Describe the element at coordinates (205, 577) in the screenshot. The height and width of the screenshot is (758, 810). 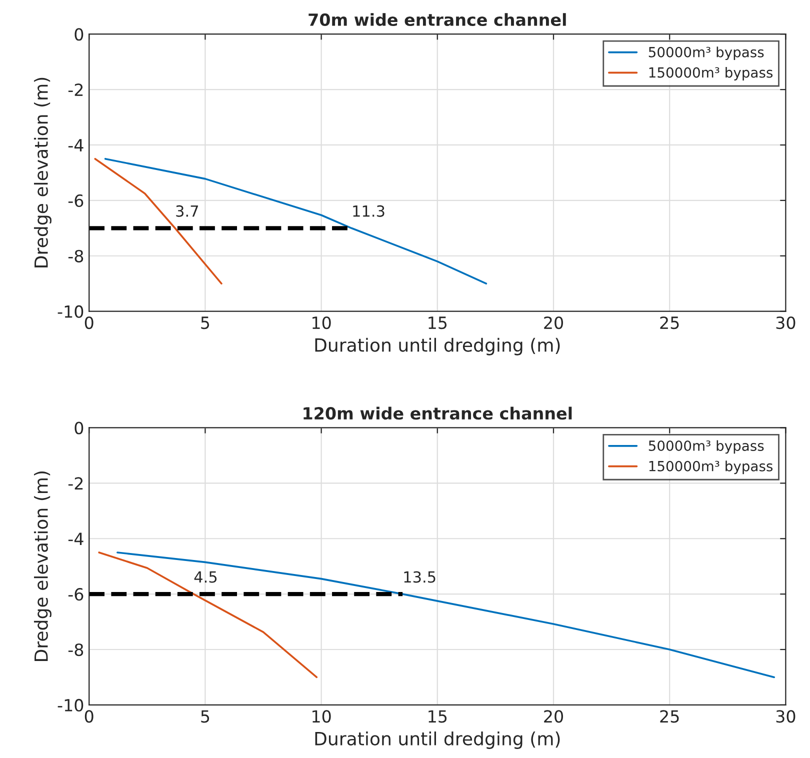
I see `annotation: 4.5` at that location.